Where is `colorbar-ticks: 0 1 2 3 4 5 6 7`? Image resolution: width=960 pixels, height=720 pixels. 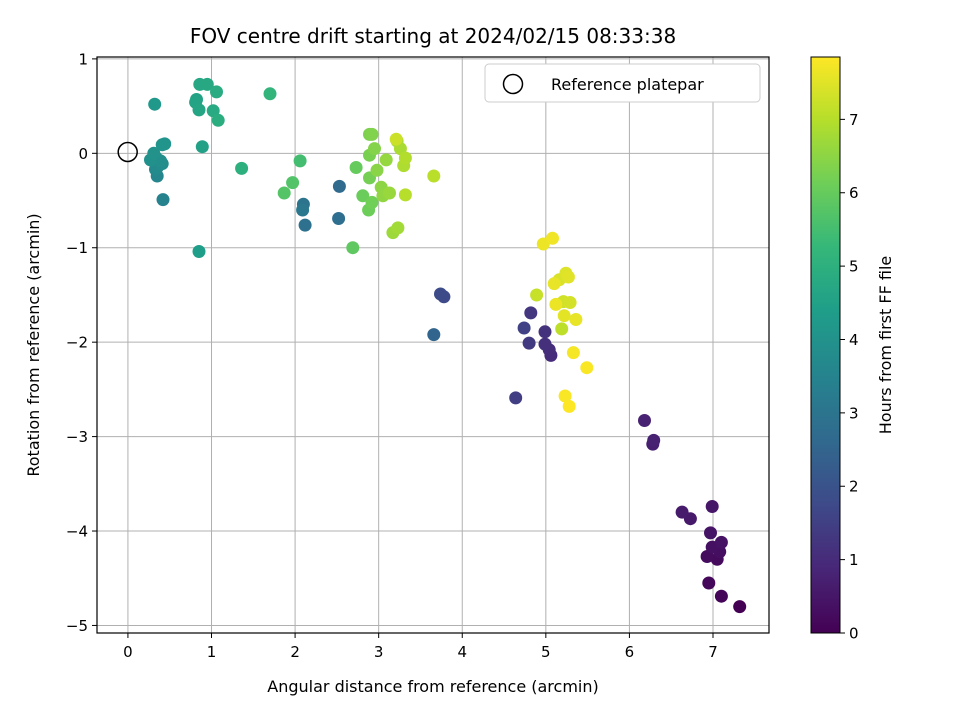
colorbar-ticks: 0 1 2 3 4 5 6 7 is located at coordinates (849, 377).